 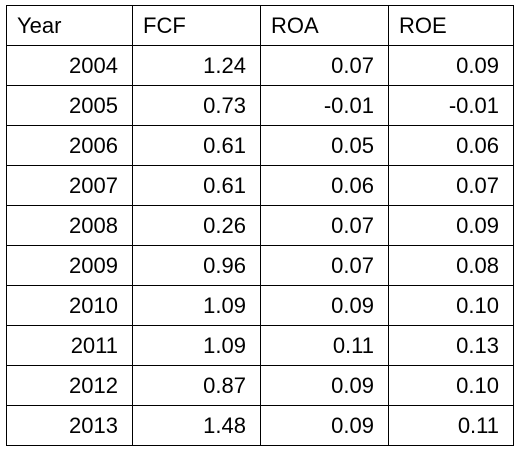 I want to click on cell-fcf: 0.87, so click(x=196, y=385).